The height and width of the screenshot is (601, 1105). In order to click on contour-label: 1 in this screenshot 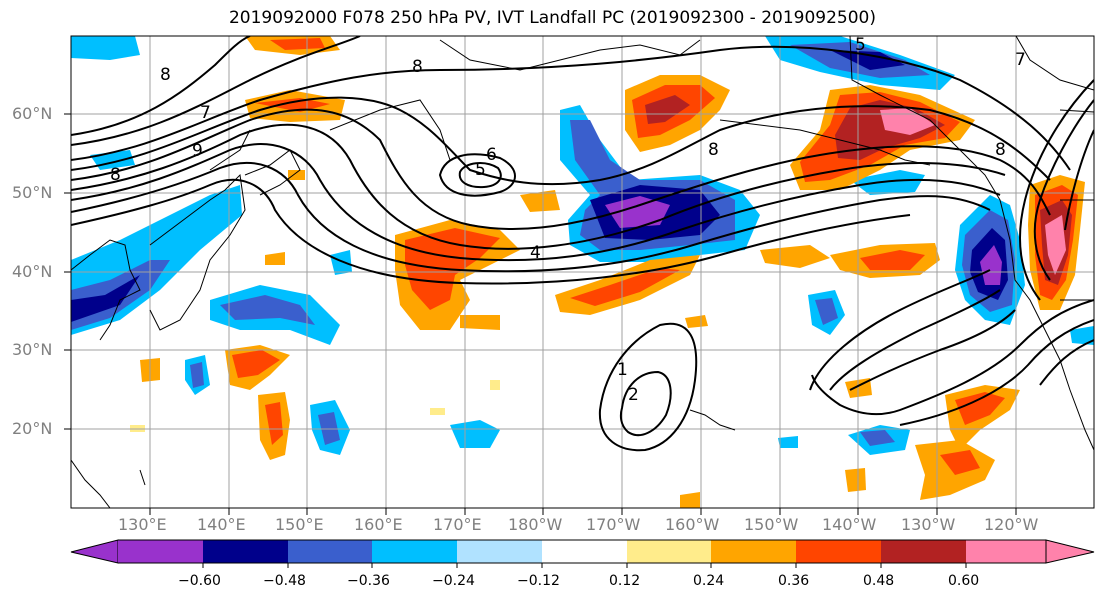, I will do `click(622, 370)`.